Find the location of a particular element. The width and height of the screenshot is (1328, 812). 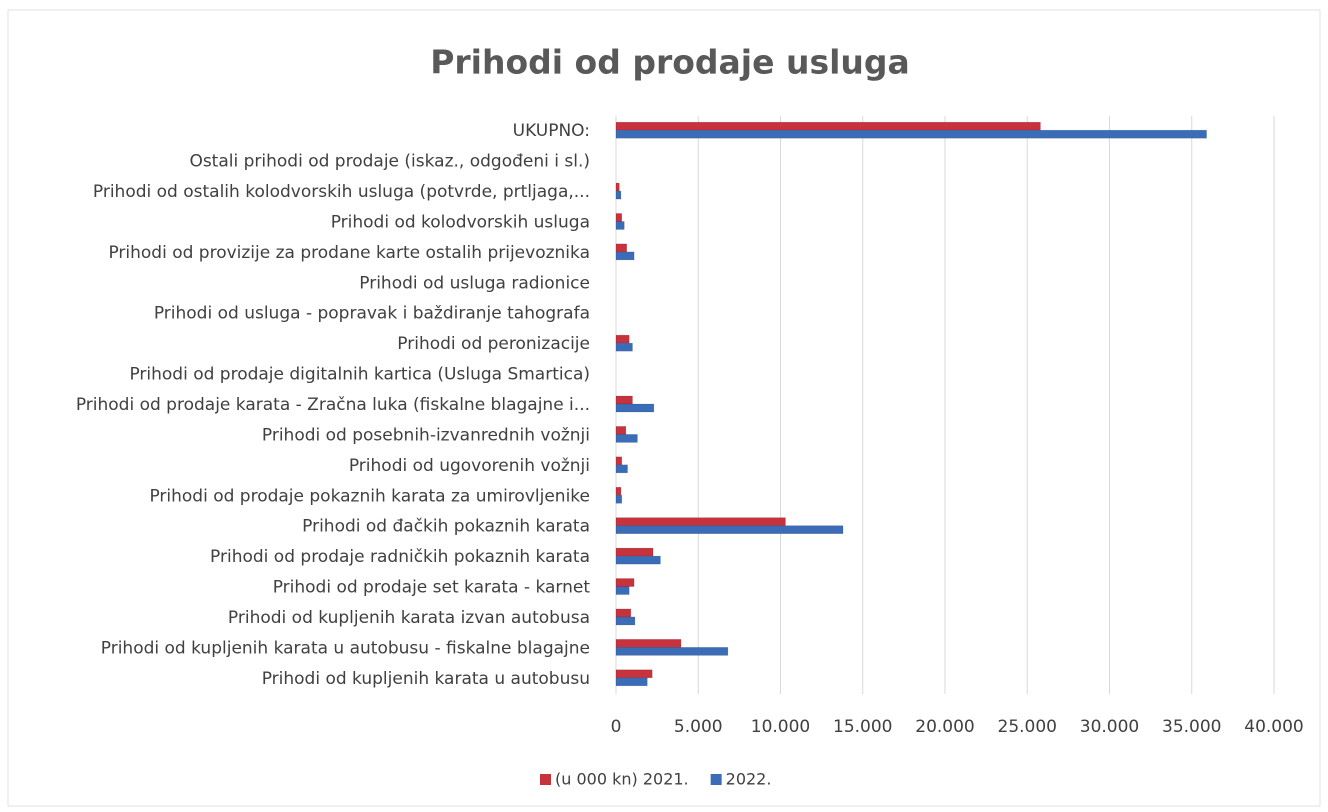

x-tick-label: 0 is located at coordinates (616, 727).